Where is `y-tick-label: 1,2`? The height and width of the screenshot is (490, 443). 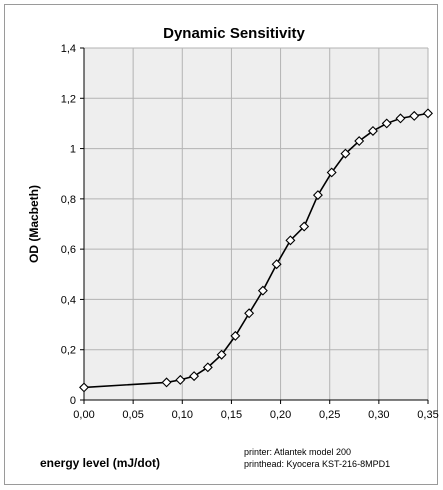
y-tick-label: 1,2 is located at coordinates (68, 99).